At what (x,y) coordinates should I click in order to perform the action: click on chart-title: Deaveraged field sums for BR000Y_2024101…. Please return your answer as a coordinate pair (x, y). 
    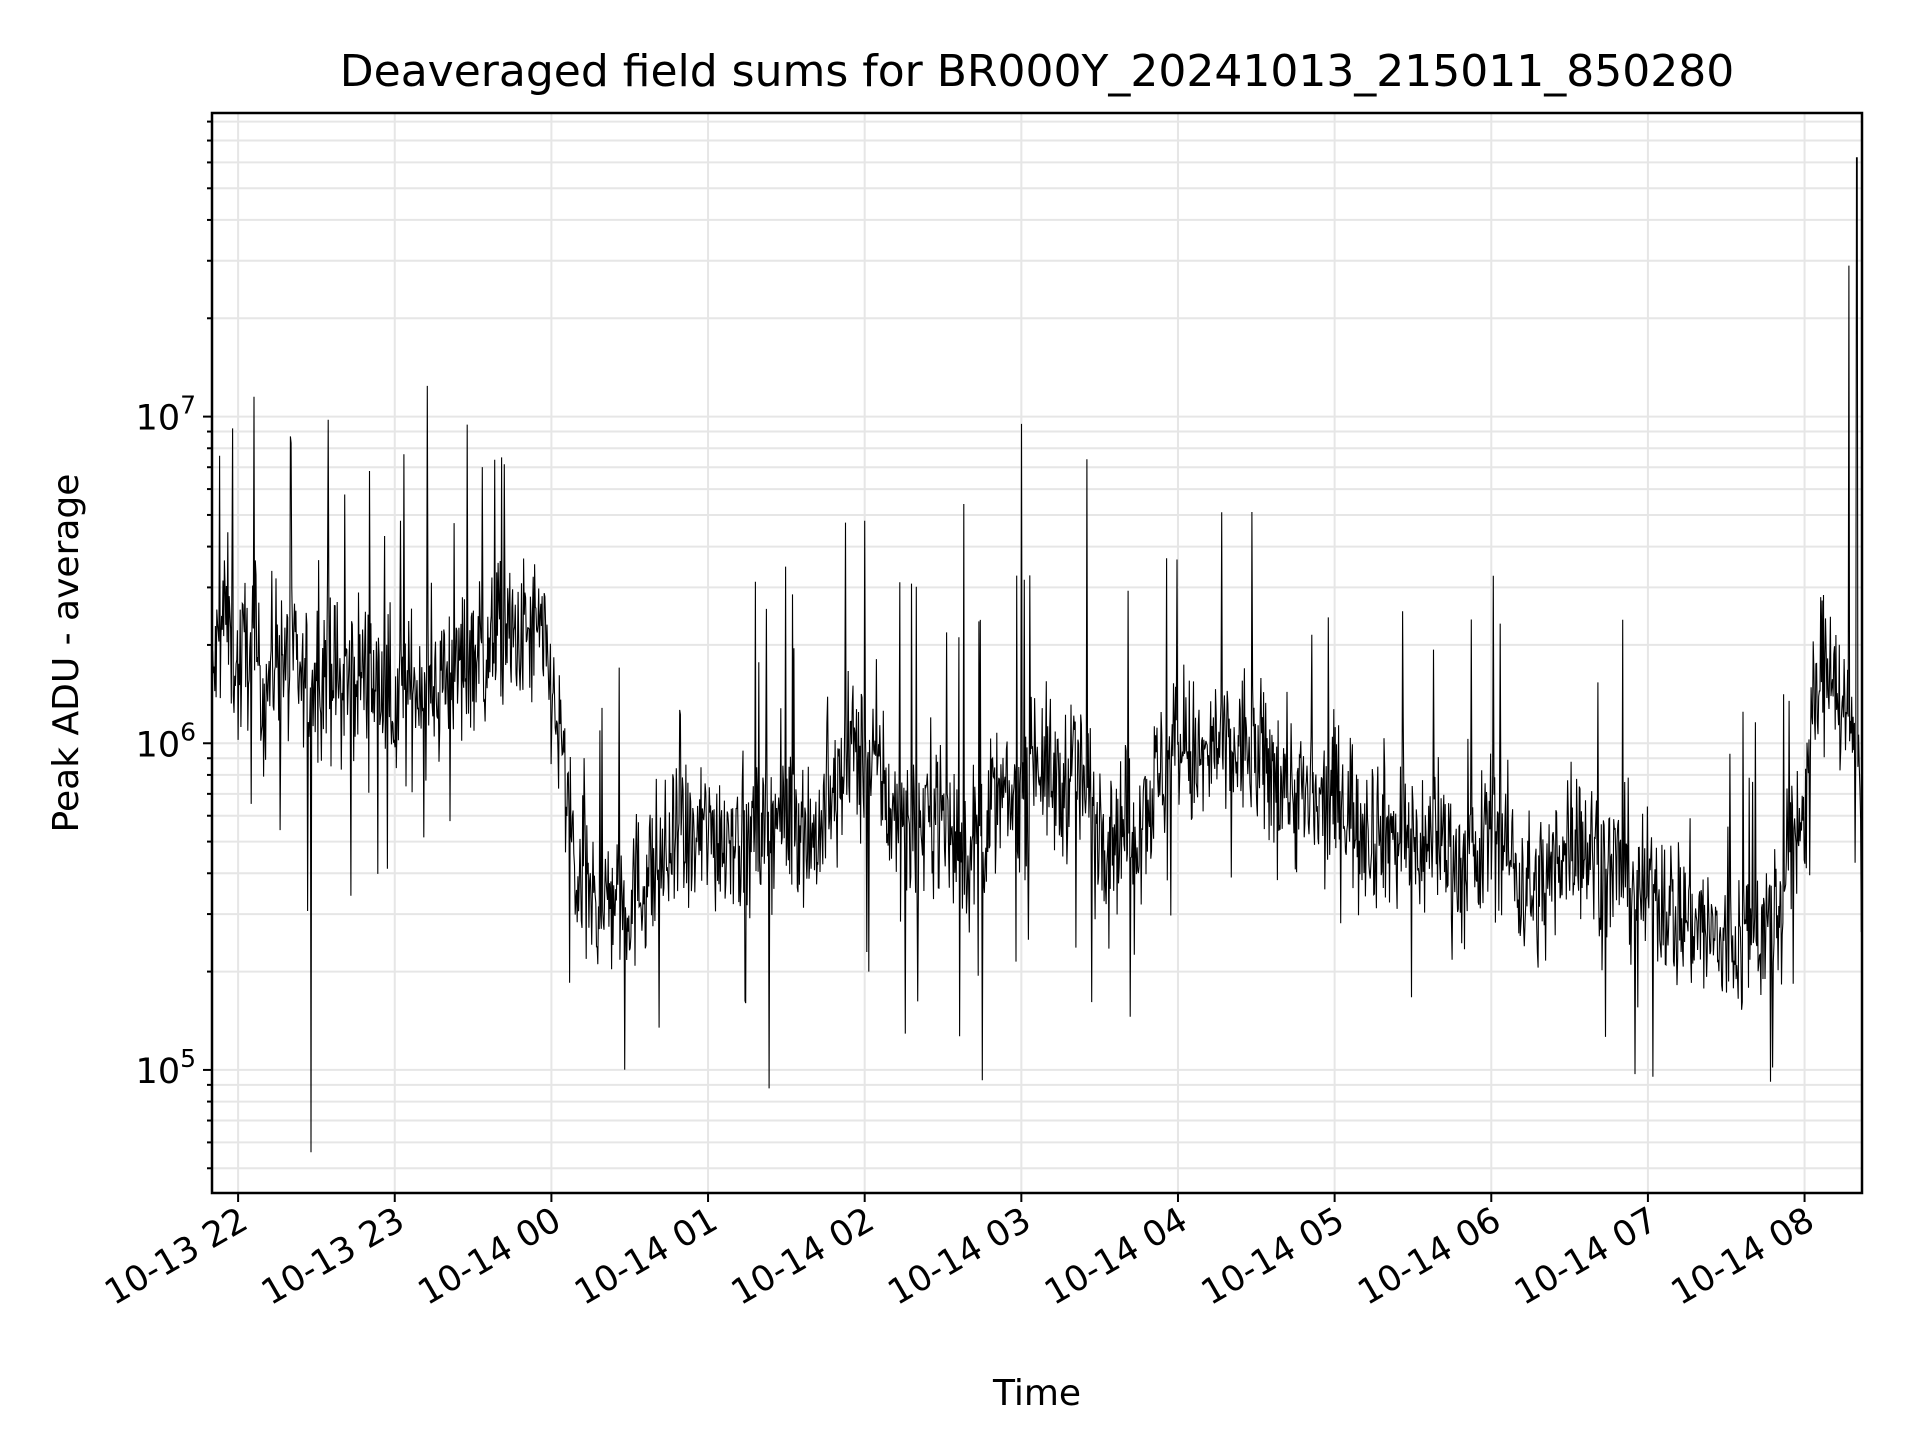
    Looking at the image, I should click on (1037, 71).